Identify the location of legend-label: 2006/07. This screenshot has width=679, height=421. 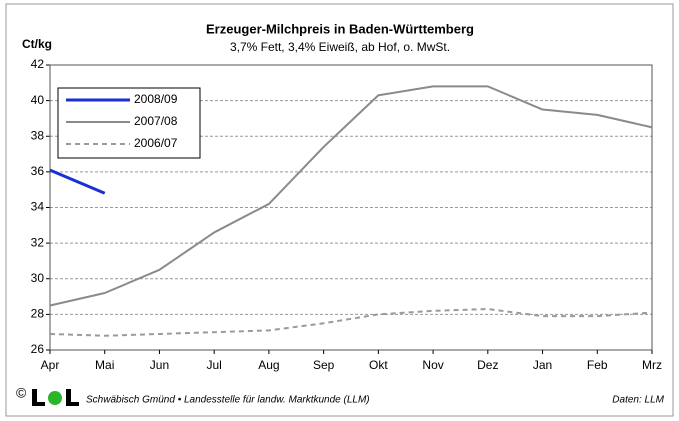
(156, 143).